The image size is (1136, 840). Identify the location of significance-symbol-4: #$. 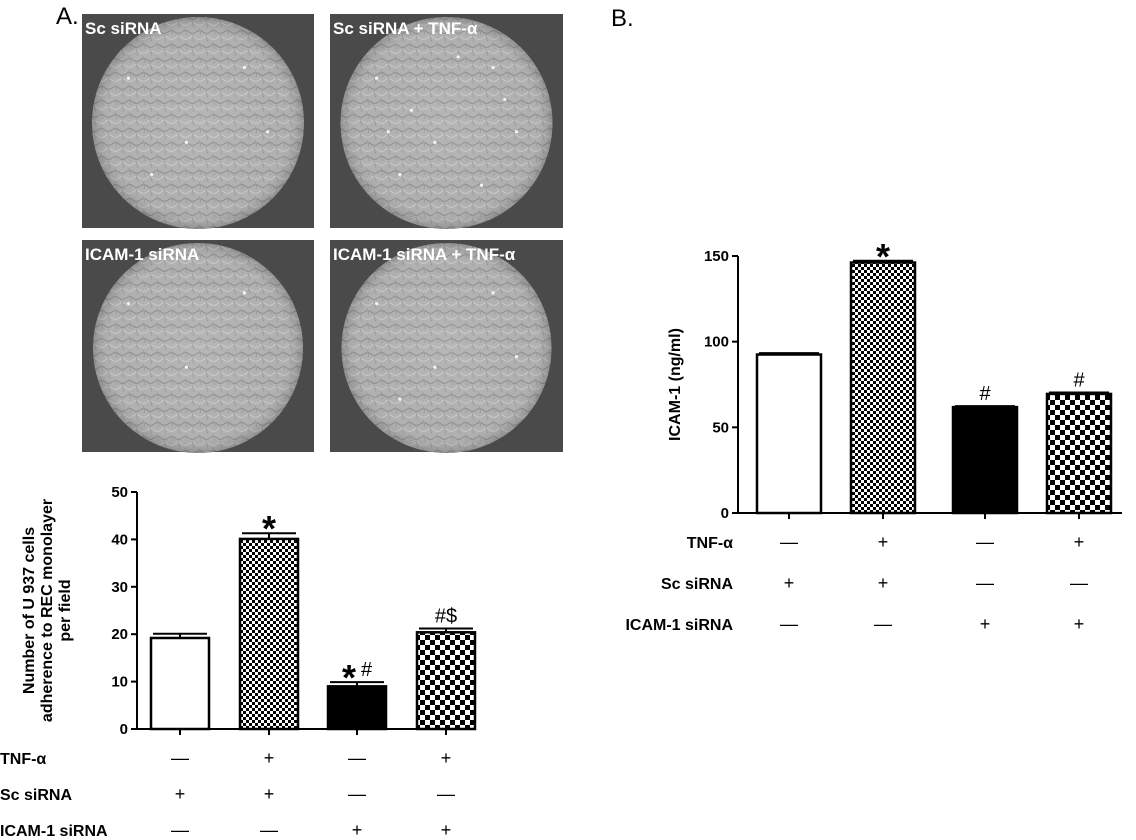
(446, 617).